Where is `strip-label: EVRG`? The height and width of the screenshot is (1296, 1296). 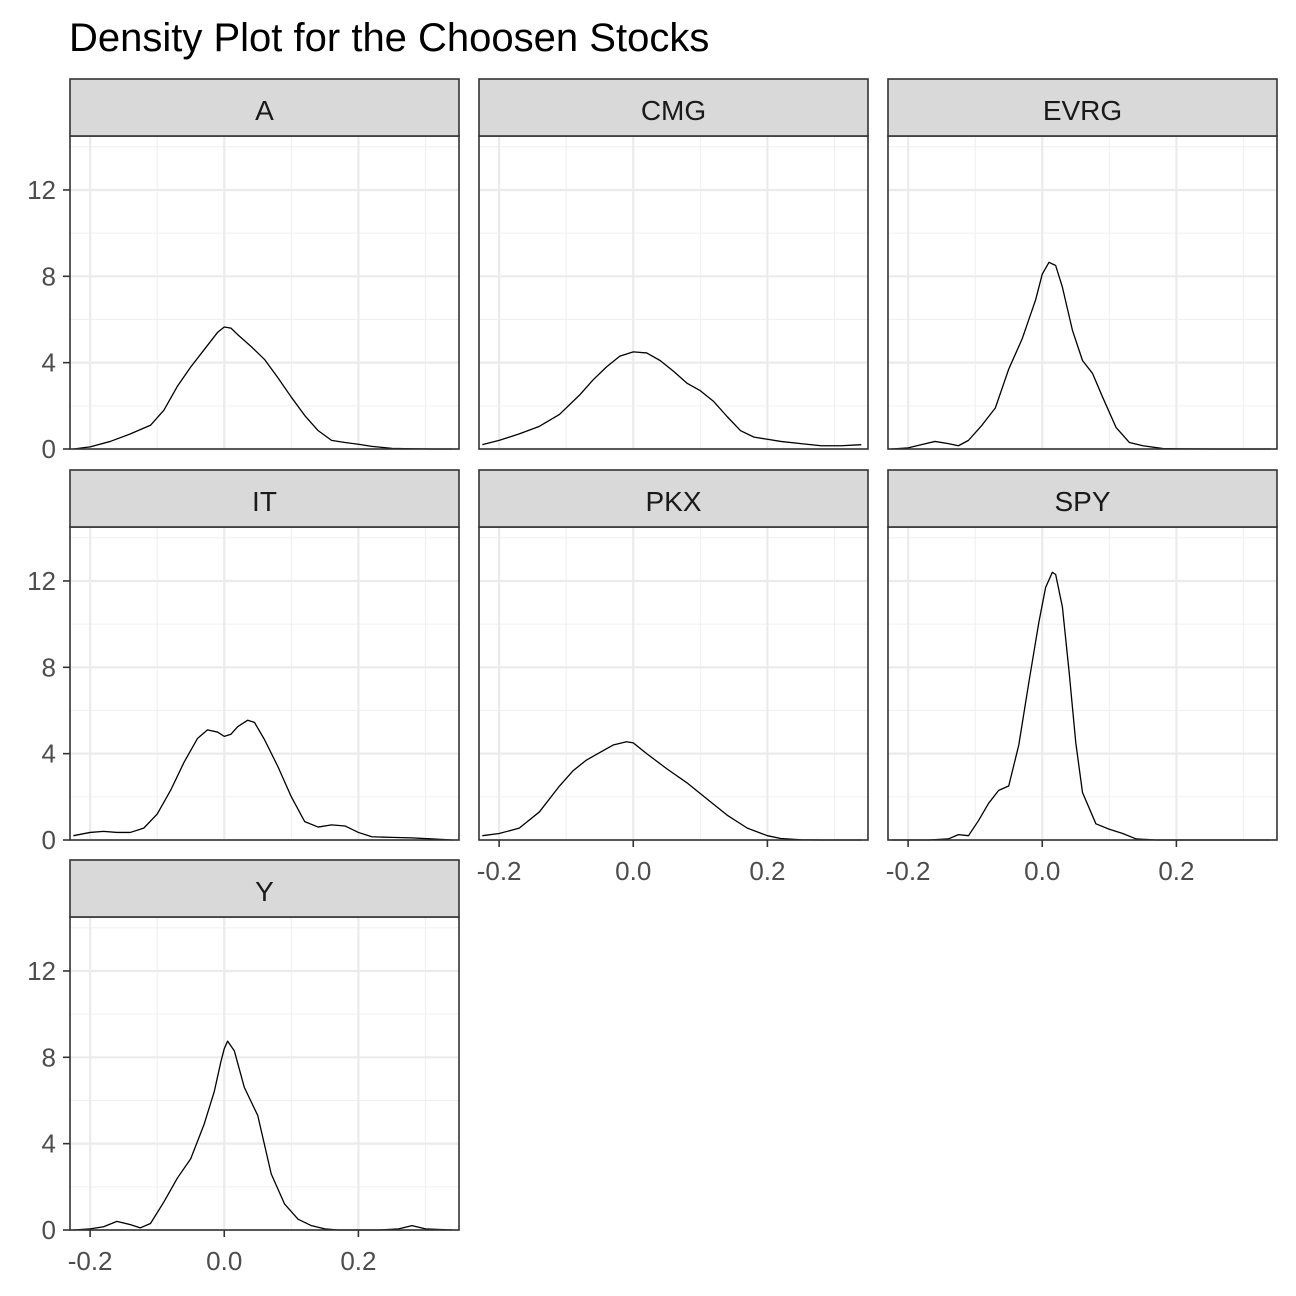
strip-label: EVRG is located at coordinates (1082, 110).